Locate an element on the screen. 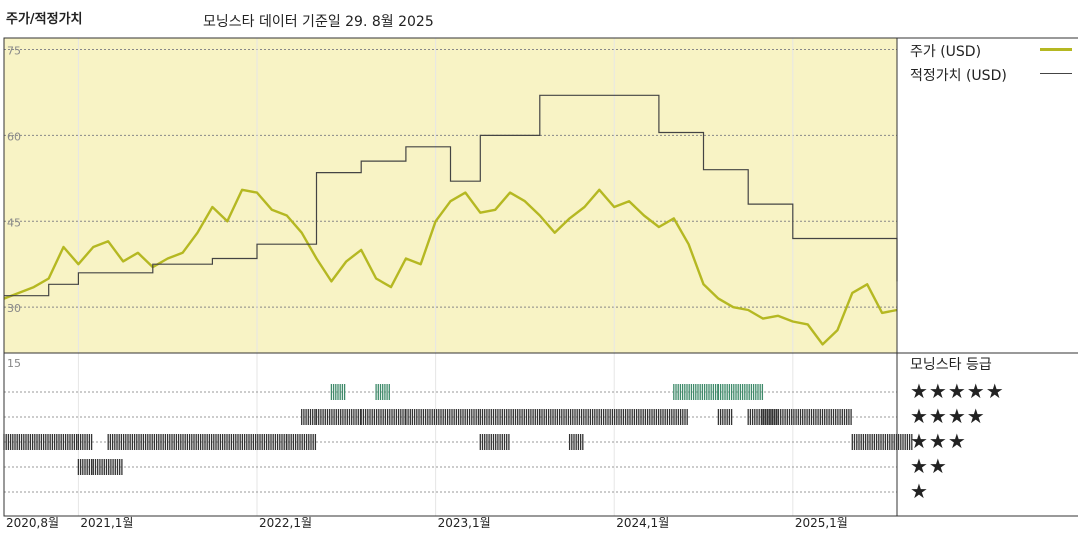  x-tick-label-0: 2020,8월 is located at coordinates (32, 523).